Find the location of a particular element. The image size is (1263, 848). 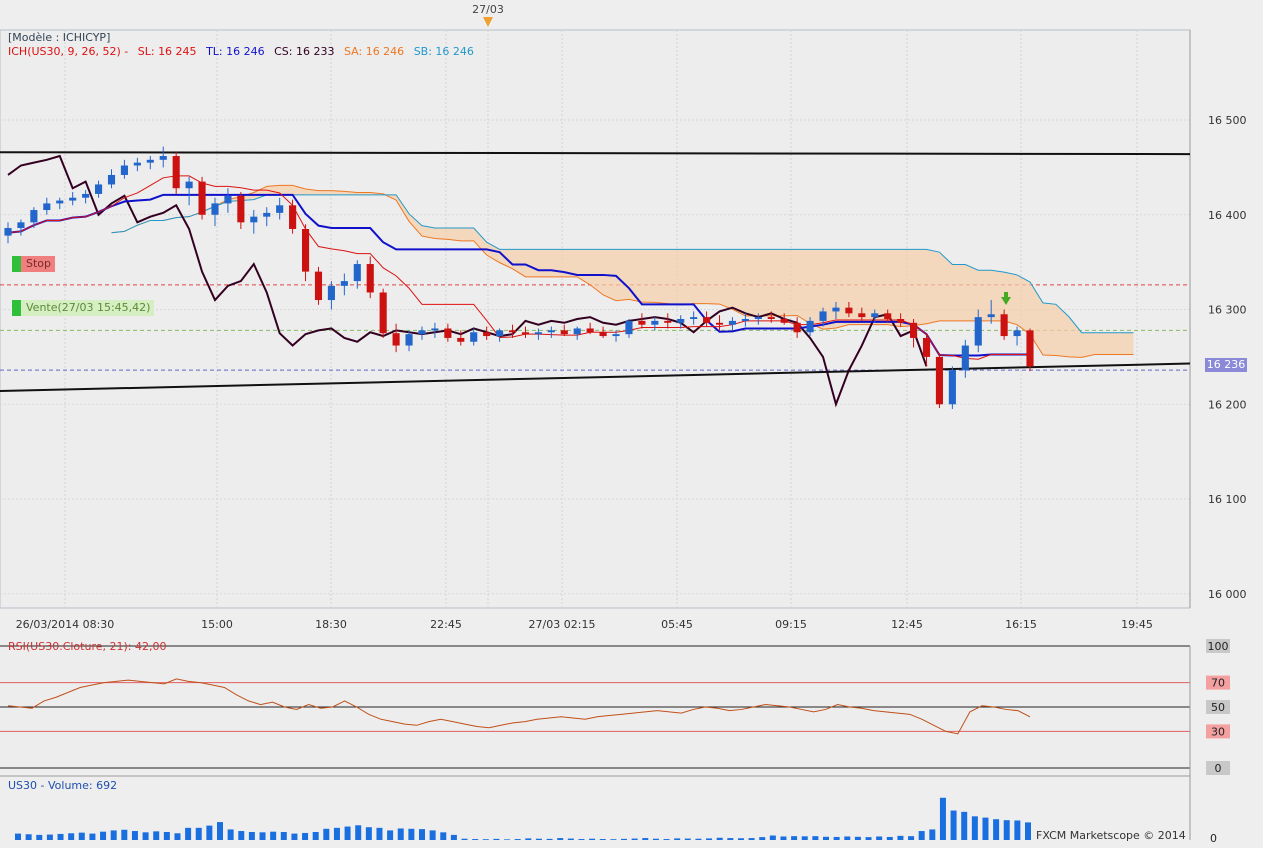

indicator-sa: SA: 16 246 is located at coordinates (374, 51).